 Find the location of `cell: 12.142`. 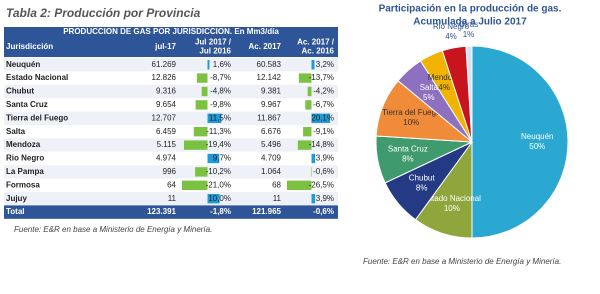

cell: 12.142 is located at coordinates (269, 77).